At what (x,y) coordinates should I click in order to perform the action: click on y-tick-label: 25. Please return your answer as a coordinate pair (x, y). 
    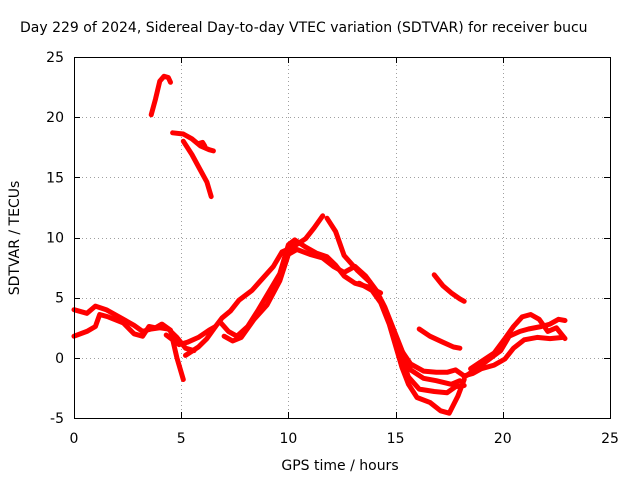
    Looking at the image, I should click on (55, 58).